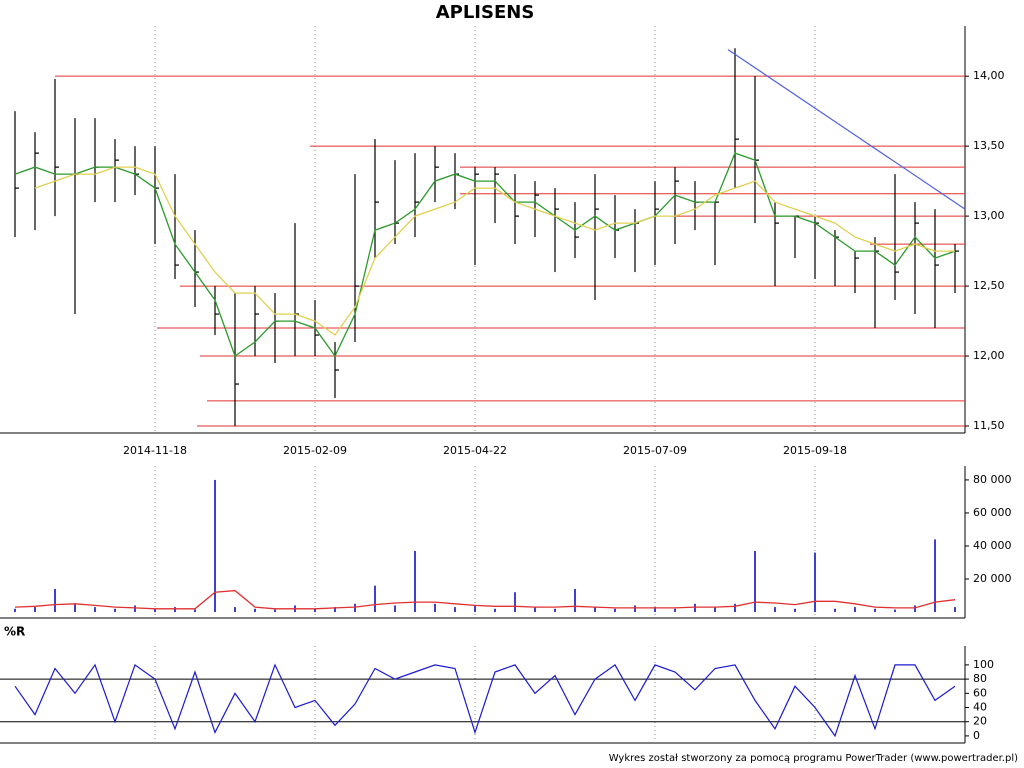 The height and width of the screenshot is (768, 1024). What do you see at coordinates (989, 215) in the screenshot?
I see `y-tick-label: 13,00` at bounding box center [989, 215].